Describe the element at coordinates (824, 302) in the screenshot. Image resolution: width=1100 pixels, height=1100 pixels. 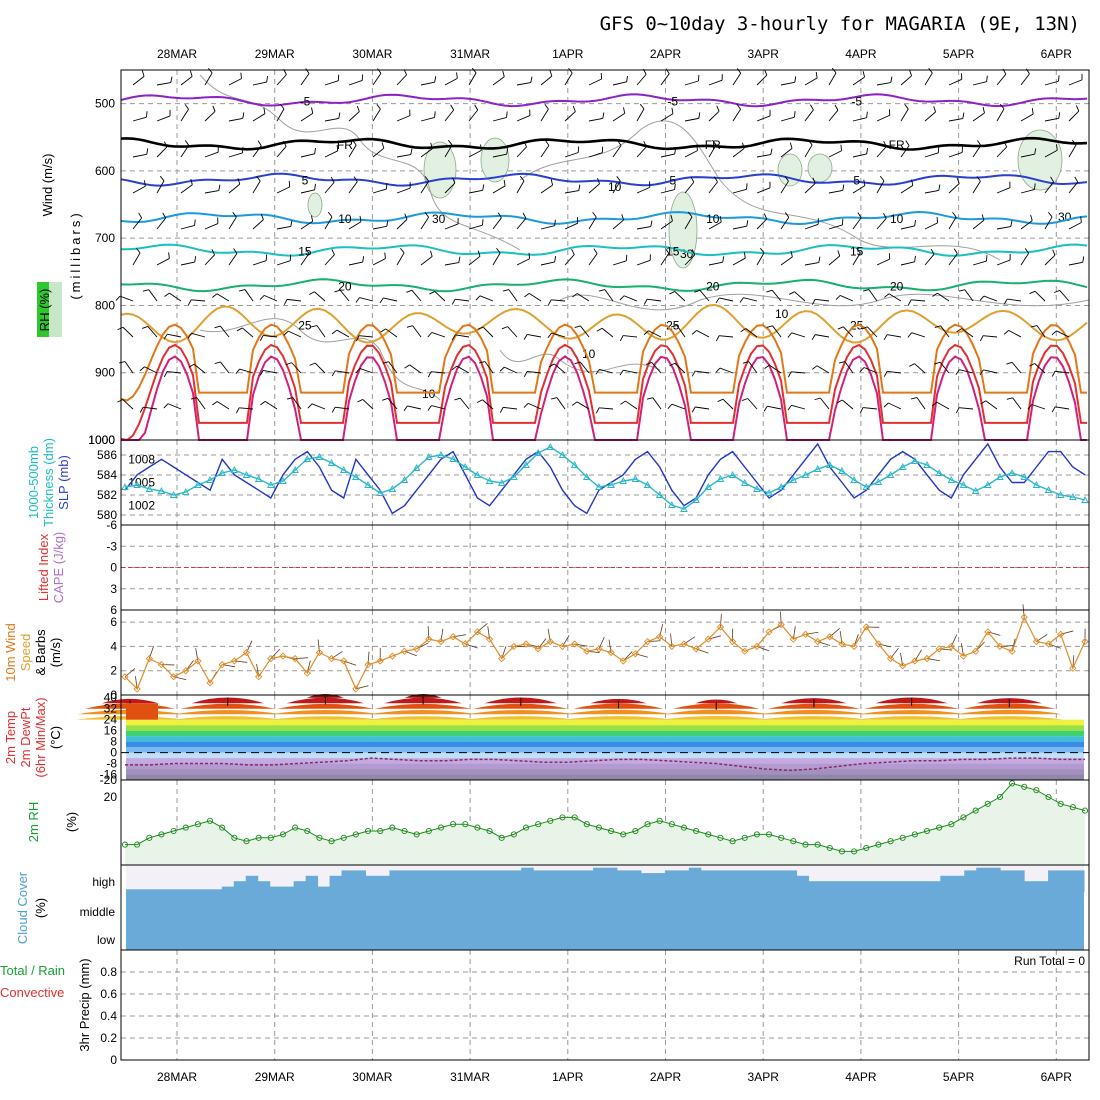
I see `rh-contour` at that location.